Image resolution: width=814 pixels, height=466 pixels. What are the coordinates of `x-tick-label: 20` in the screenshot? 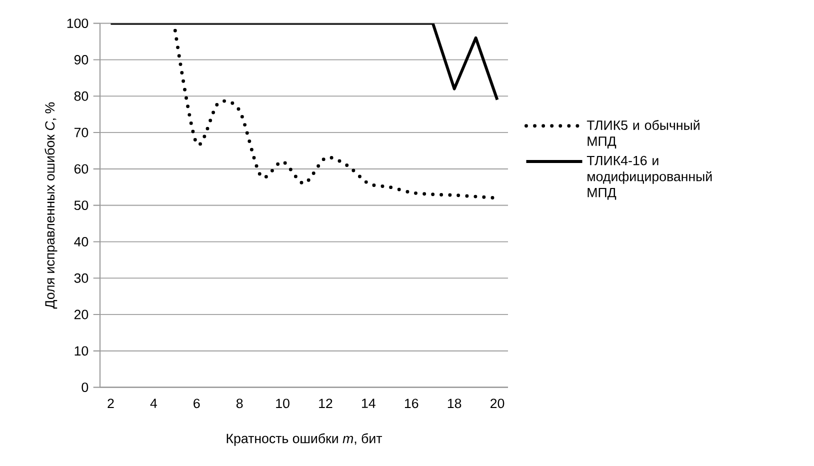 It's located at (497, 403).